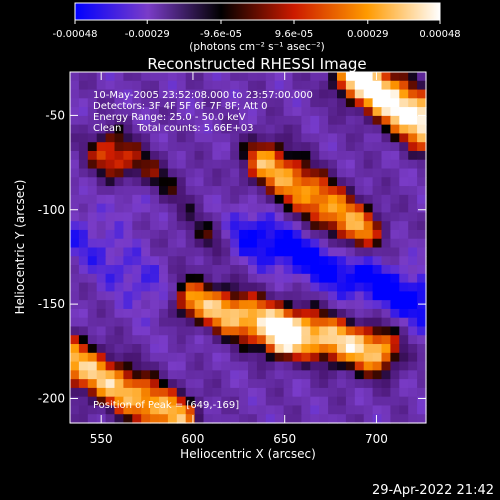  What do you see at coordinates (173, 128) in the screenshot?
I see `annotation-line-counts: Clean Total counts: 5.66E+03` at bounding box center [173, 128].